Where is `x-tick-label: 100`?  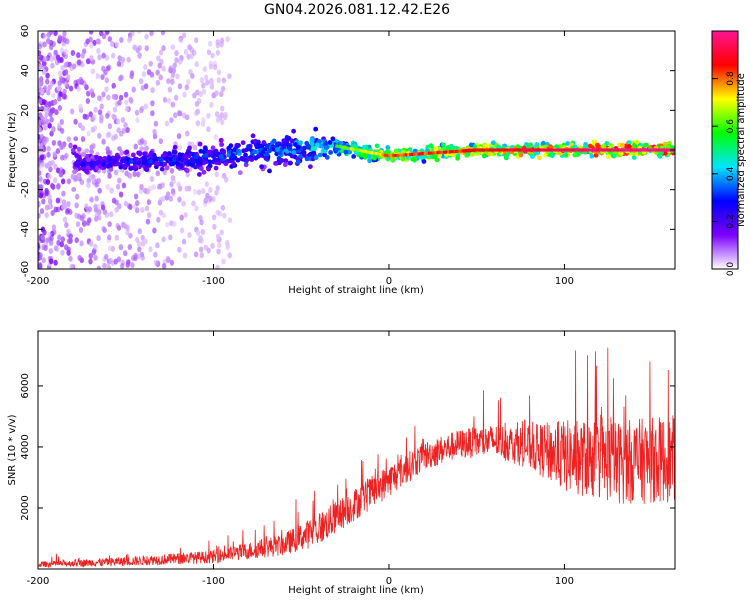 x-tick-label: 100 is located at coordinates (564, 281).